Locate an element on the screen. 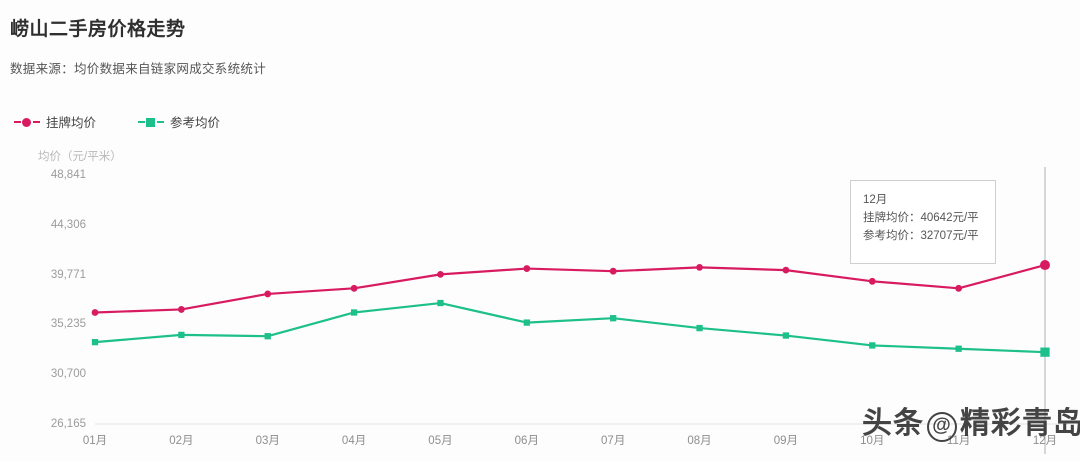 The image size is (1080, 462). x-axis-tick-label: 11月 is located at coordinates (958, 441).